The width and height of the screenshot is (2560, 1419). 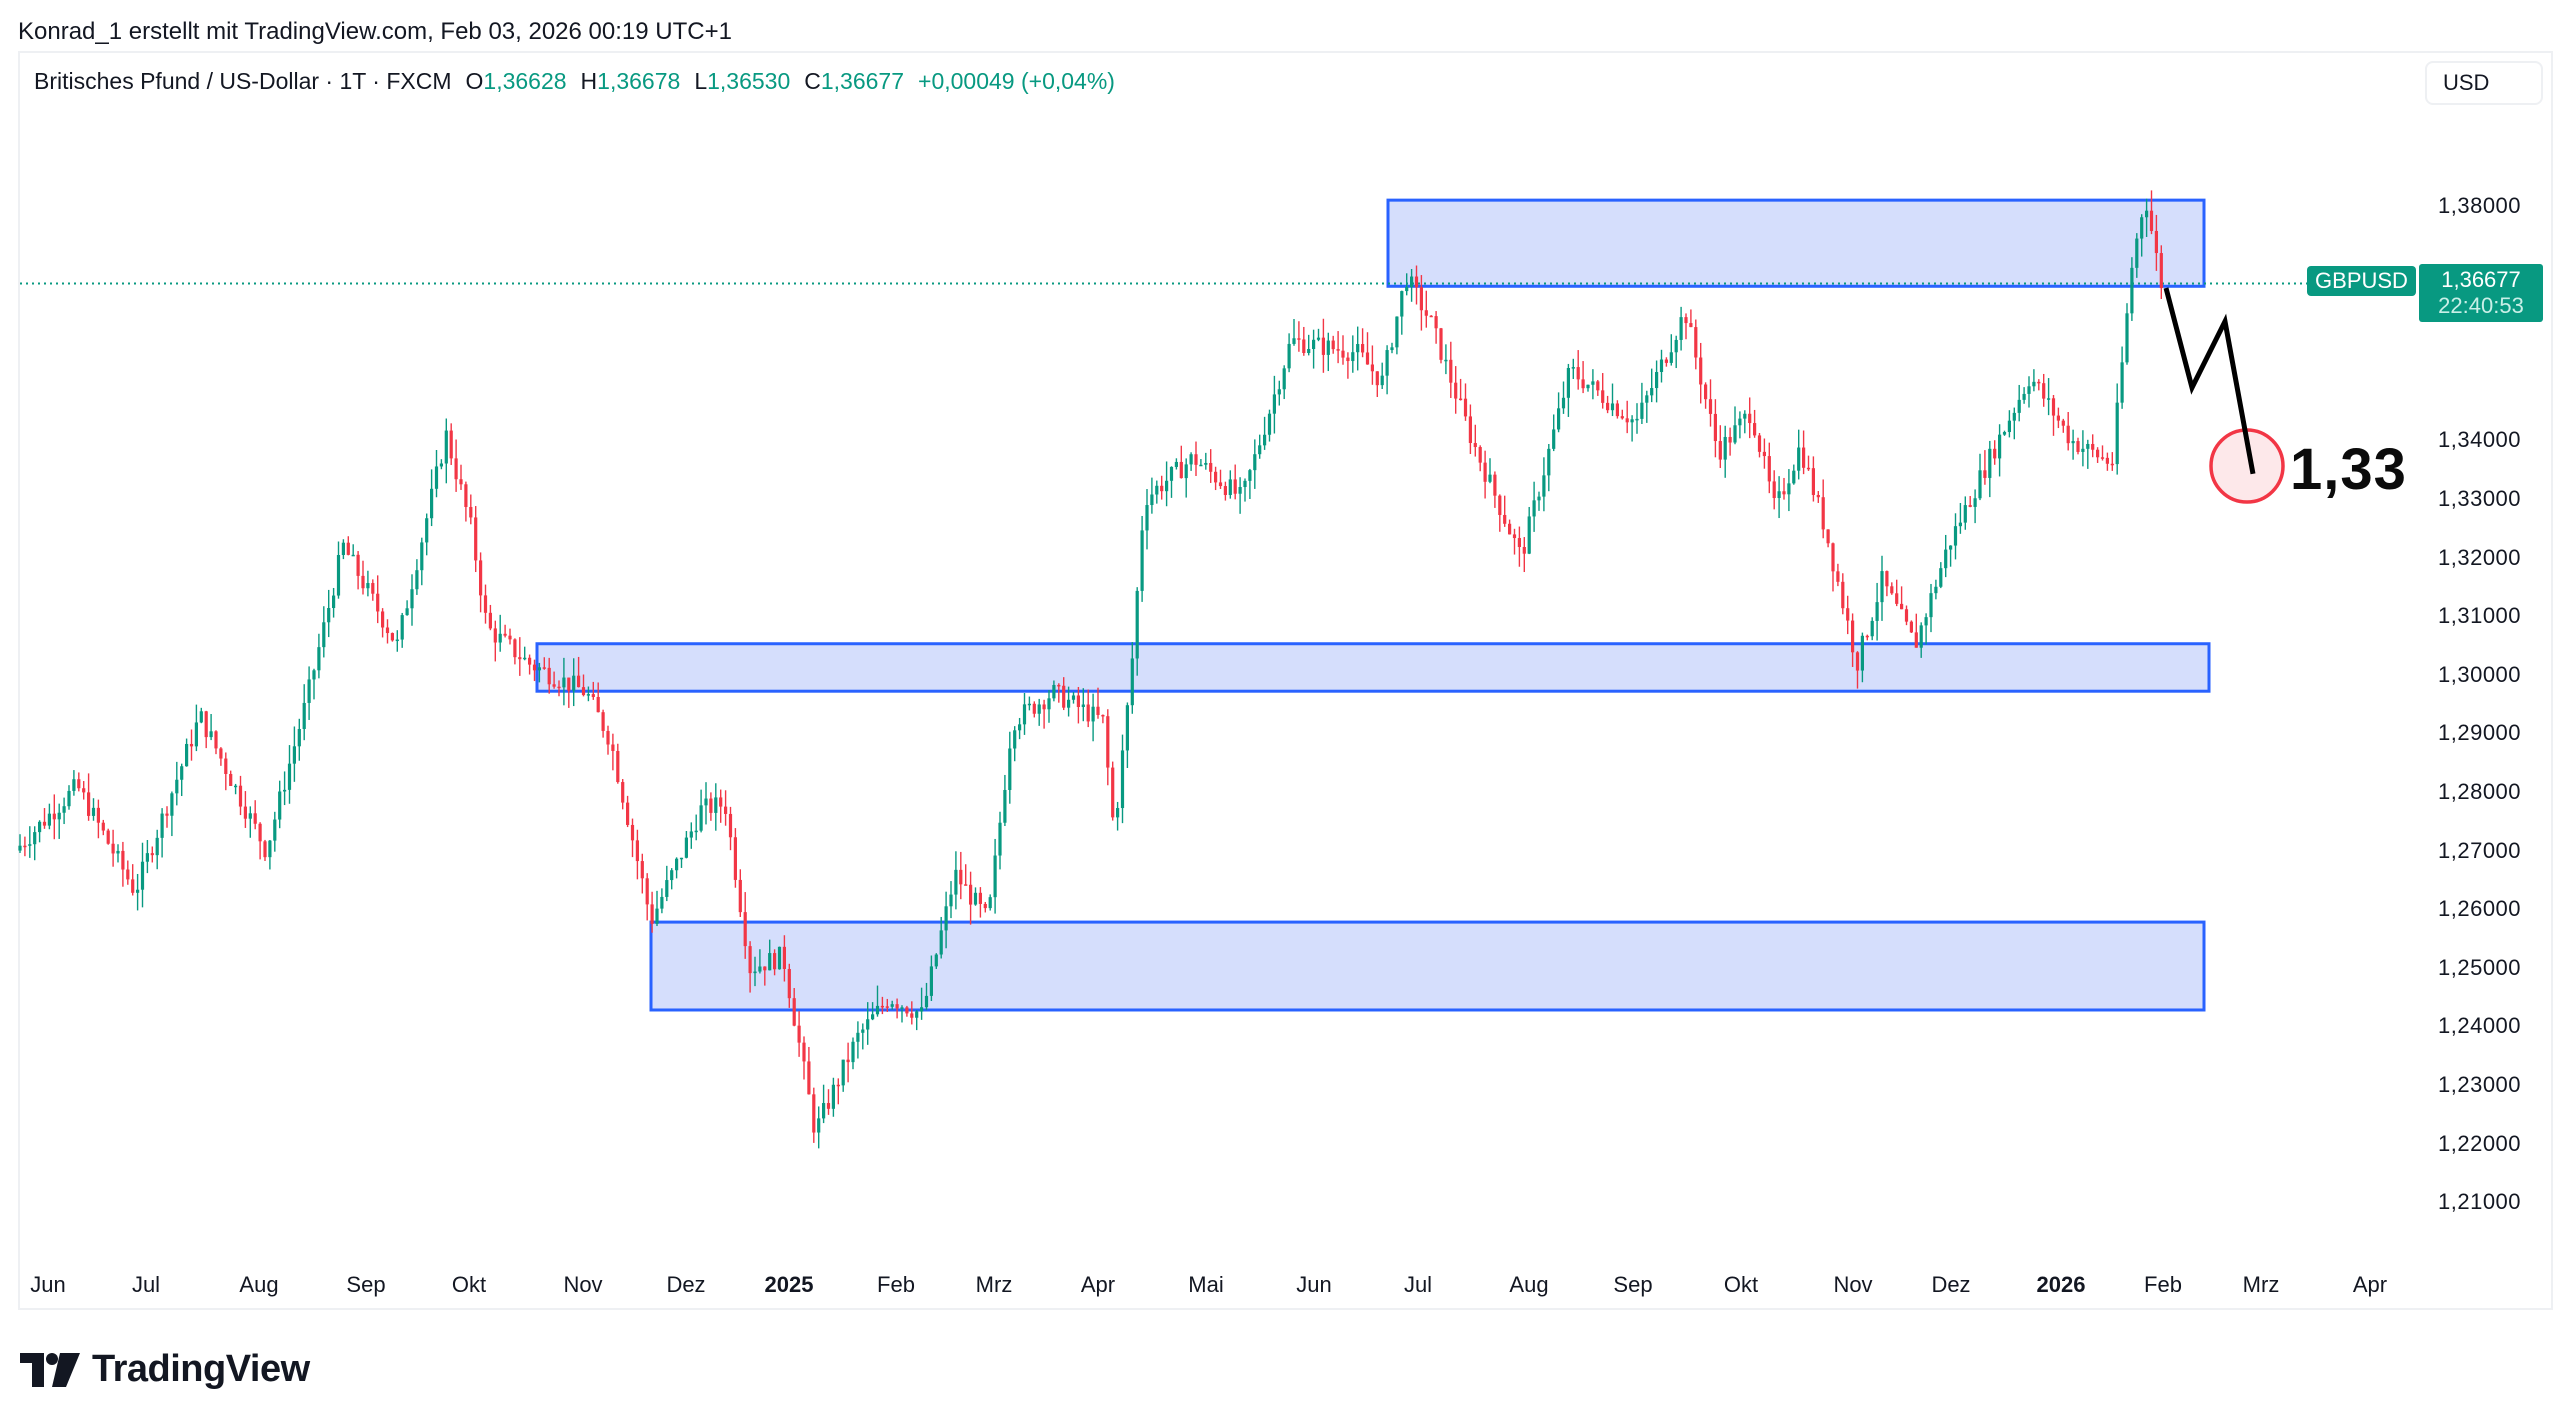 I want to click on open-label: O, so click(x=474, y=81).